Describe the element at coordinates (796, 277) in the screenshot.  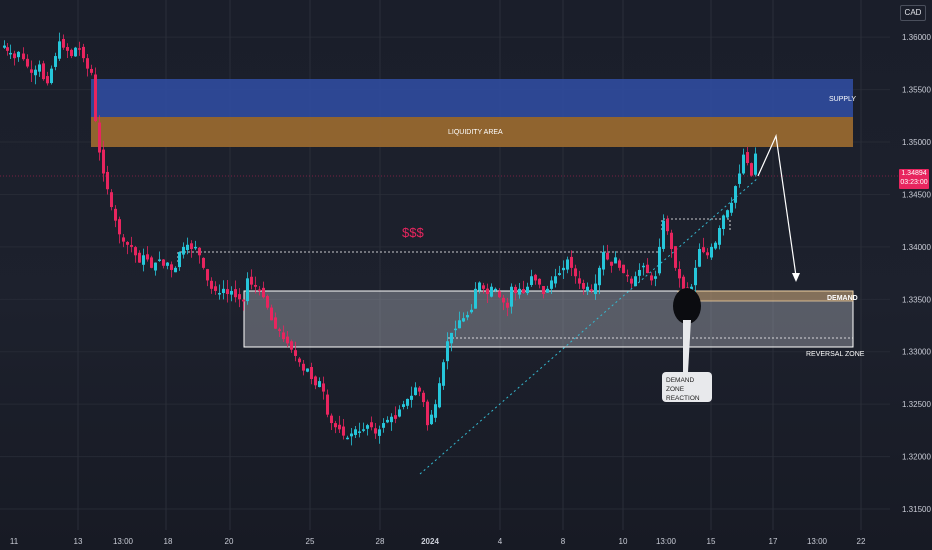
I see `arrowhead-icon` at that location.